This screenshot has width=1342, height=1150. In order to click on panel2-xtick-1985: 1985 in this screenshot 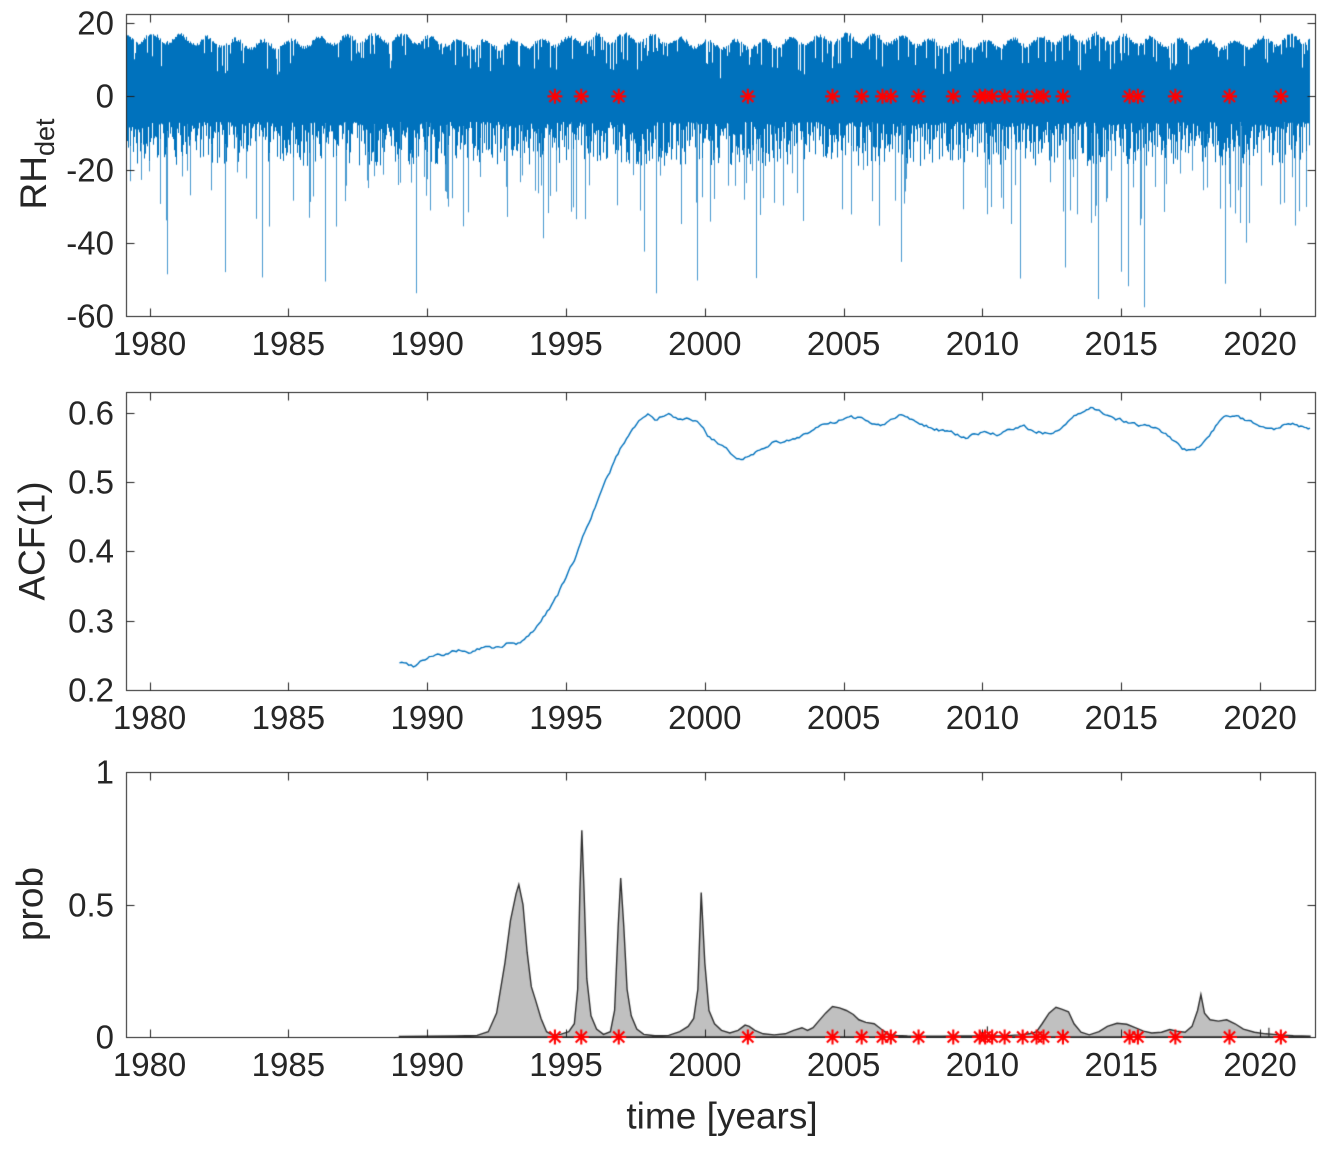, I will do `click(288, 717)`.